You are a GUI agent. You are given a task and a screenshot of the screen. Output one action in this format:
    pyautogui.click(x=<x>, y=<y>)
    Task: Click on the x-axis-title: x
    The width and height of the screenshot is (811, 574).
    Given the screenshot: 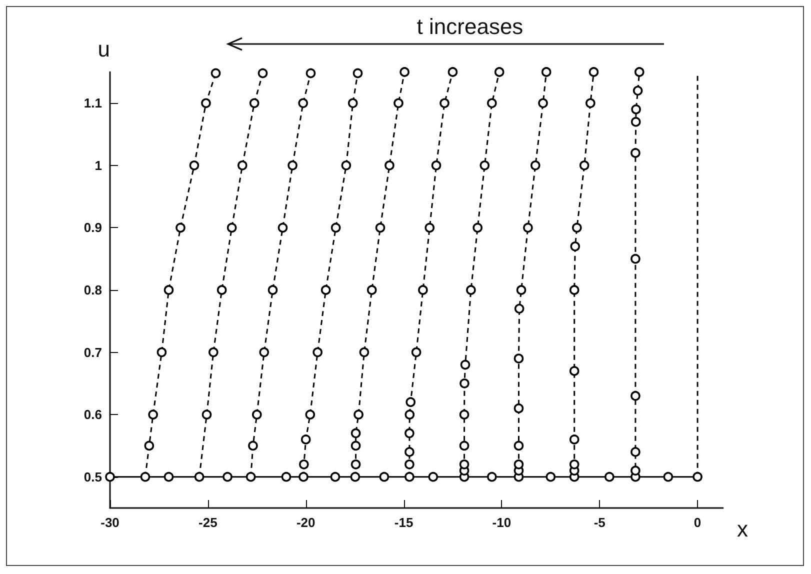 What is the action you would take?
    pyautogui.click(x=742, y=529)
    